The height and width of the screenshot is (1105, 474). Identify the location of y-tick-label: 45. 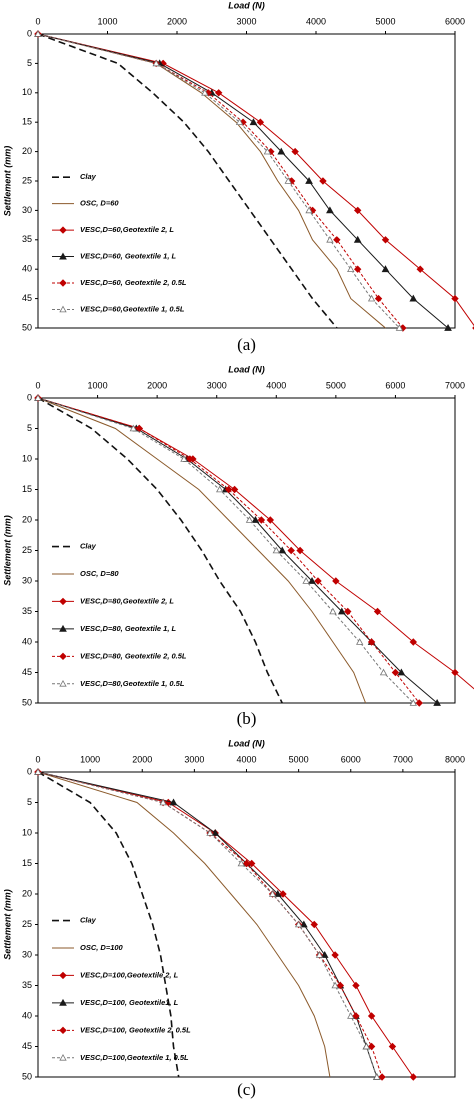
(27, 672).